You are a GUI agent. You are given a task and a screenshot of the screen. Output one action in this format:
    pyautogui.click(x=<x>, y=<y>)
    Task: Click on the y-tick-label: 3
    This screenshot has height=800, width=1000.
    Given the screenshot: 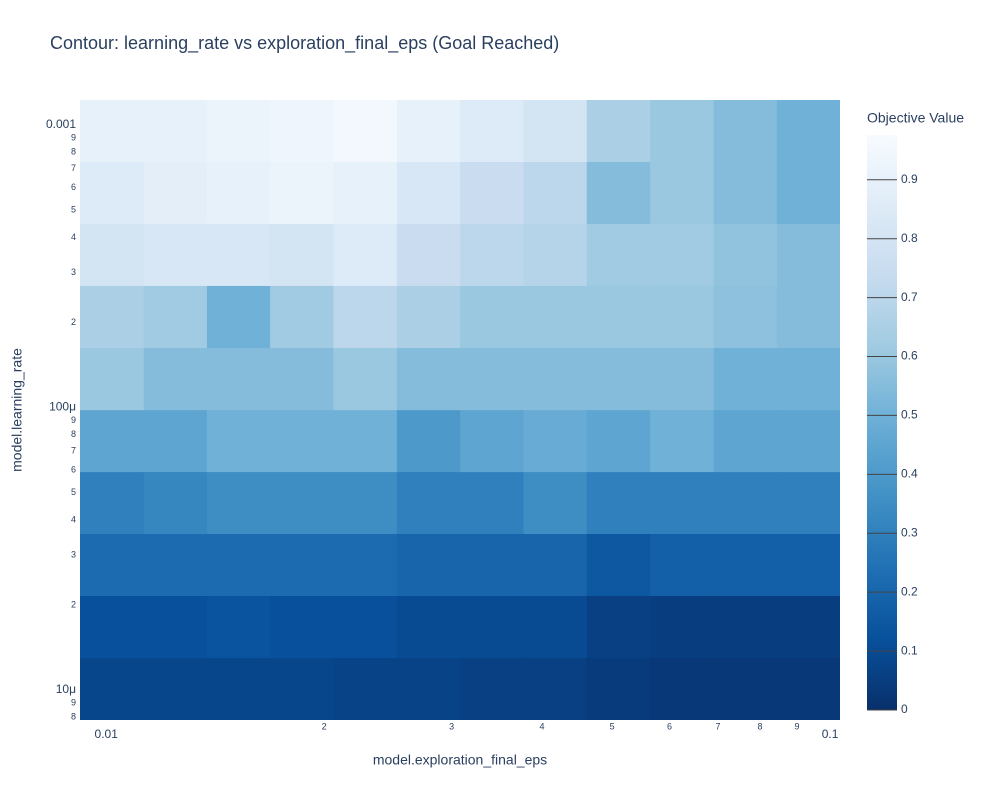 What is the action you would take?
    pyautogui.click(x=73, y=272)
    